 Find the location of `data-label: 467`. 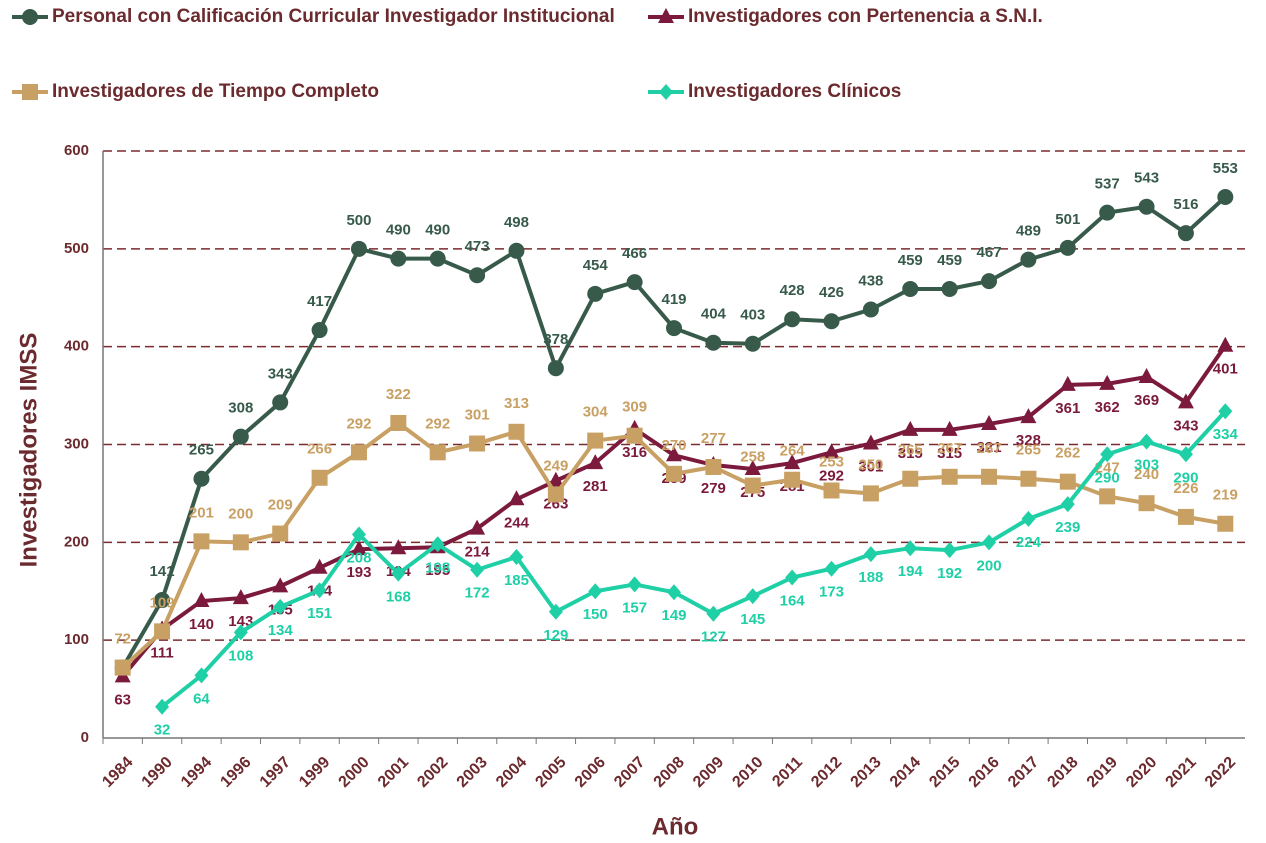

data-label: 467 is located at coordinates (989, 252).